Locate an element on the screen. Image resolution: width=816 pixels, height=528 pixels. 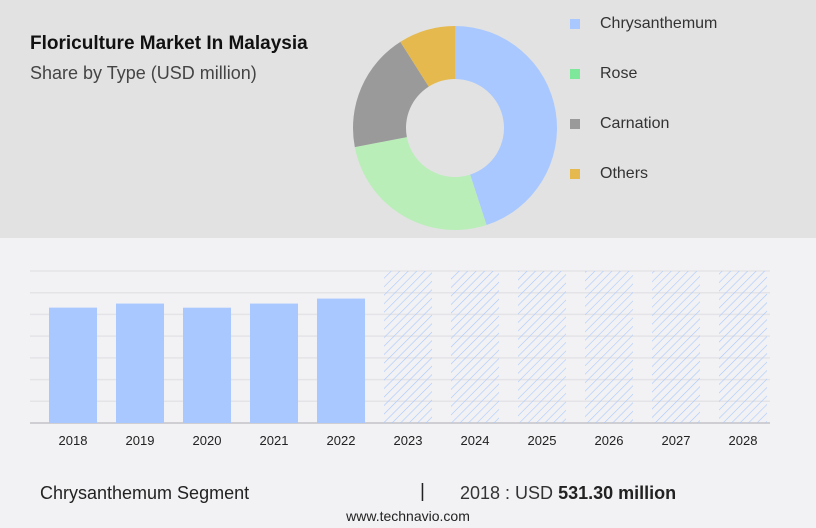
bar-2022 is located at coordinates (341, 360).